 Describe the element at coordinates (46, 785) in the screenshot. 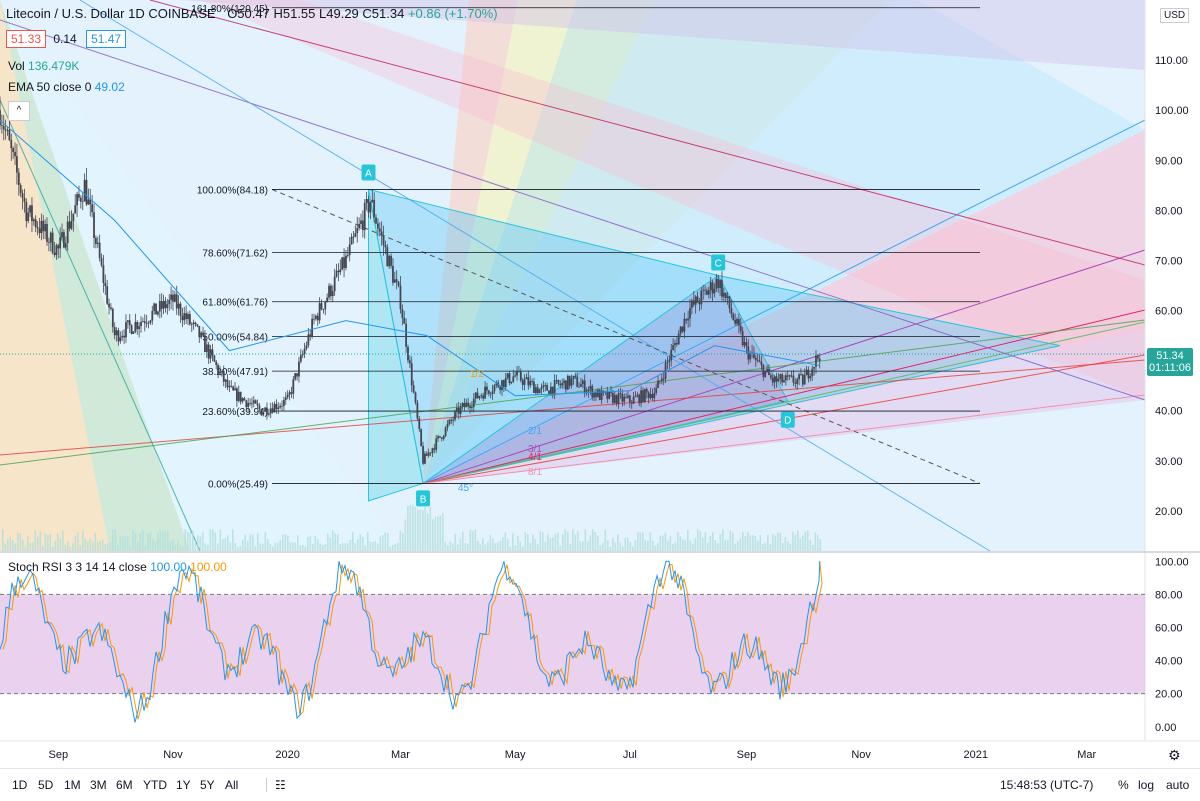

I see `timeframe-5d: 5D` at that location.